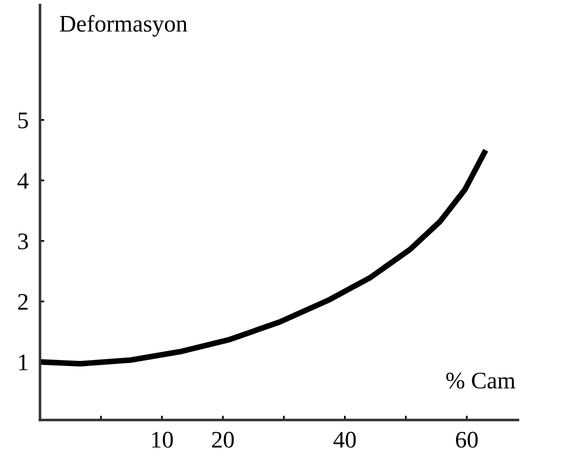 This screenshot has width=566, height=470. What do you see at coordinates (23, 181) in the screenshot?
I see `y-tick-label: 4` at bounding box center [23, 181].